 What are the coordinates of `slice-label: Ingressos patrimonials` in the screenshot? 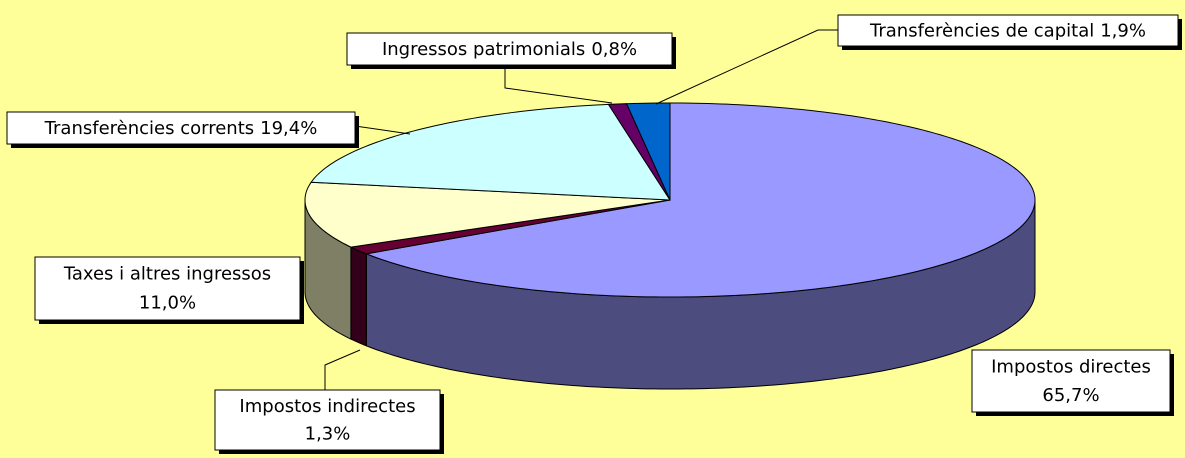 It's located at (483, 49).